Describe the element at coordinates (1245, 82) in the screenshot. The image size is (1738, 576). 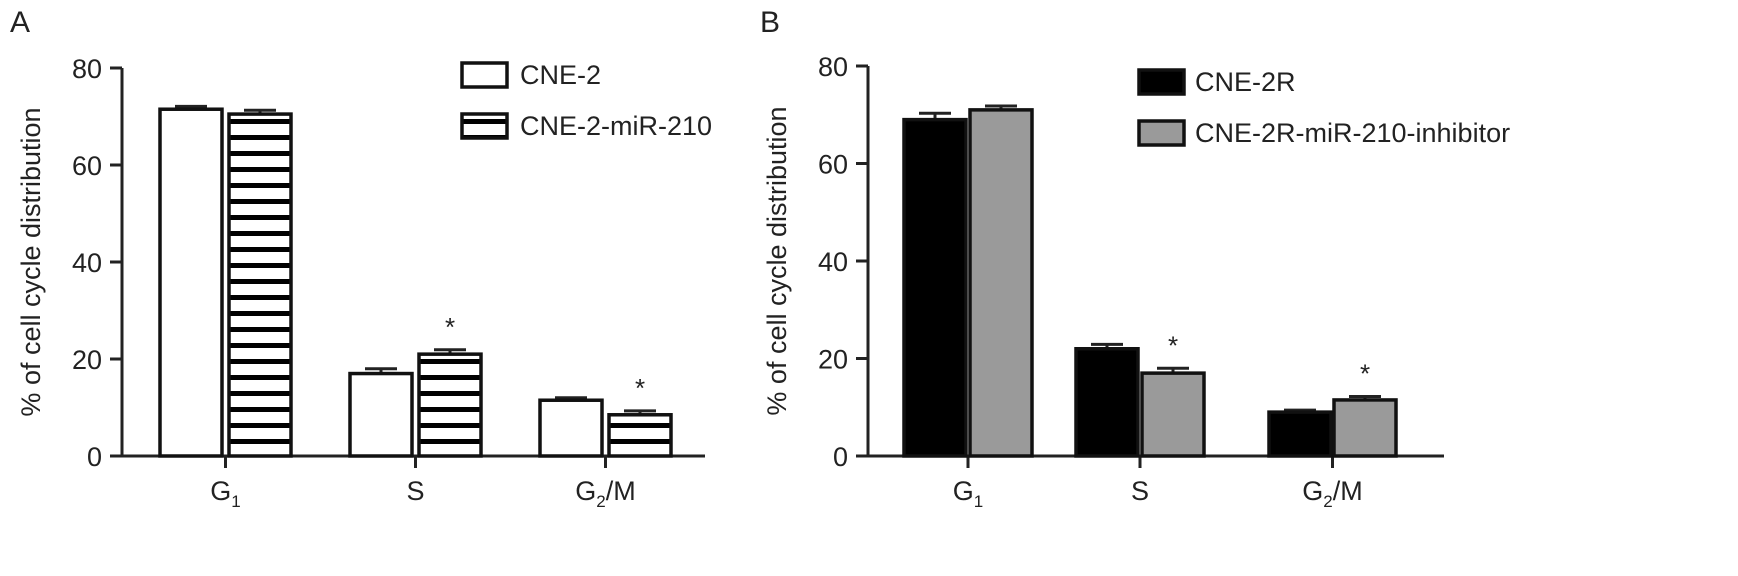
I see `legend-label: CNE-2R` at that location.